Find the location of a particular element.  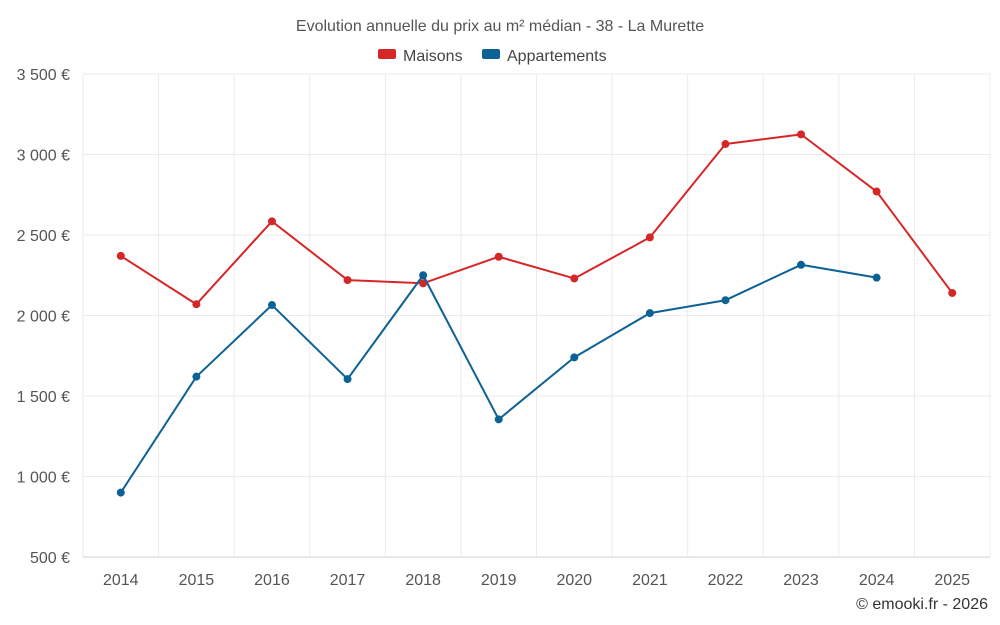

legend-label-maisons: Maisons is located at coordinates (433, 56).